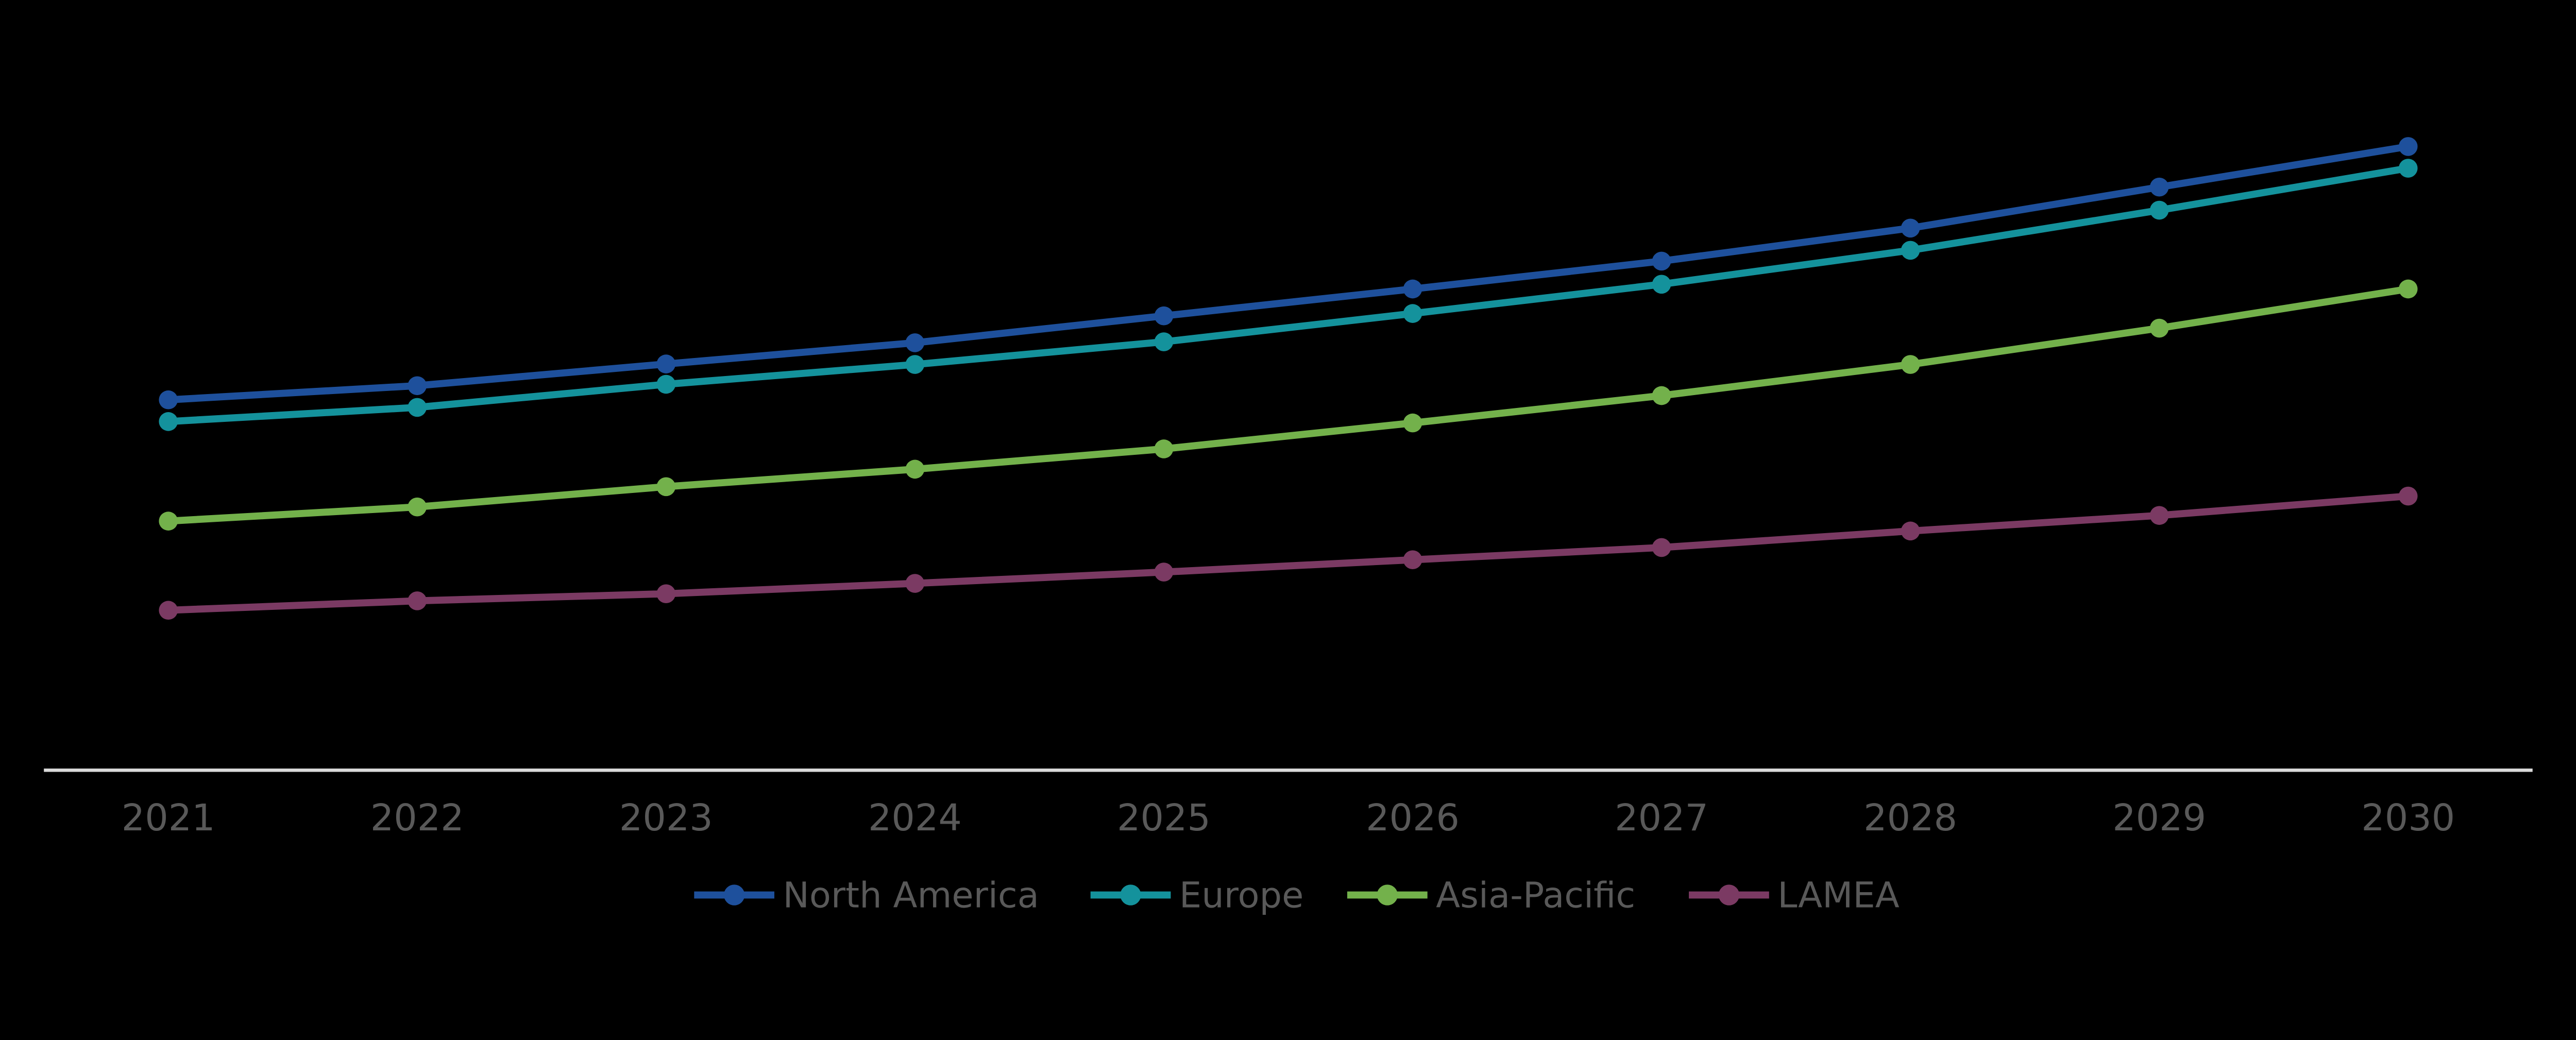 Image resolution: width=2576 pixels, height=1040 pixels. Describe the element at coordinates (2408, 496) in the screenshot. I see `data-point-lamea-2030` at that location.